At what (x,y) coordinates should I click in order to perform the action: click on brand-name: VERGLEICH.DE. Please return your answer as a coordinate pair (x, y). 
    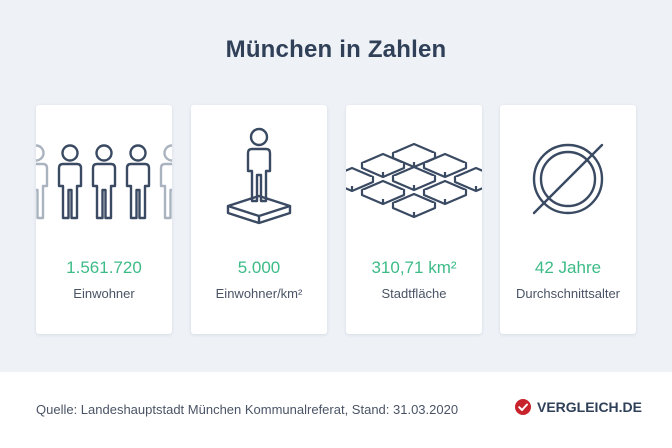
    Looking at the image, I should click on (589, 407).